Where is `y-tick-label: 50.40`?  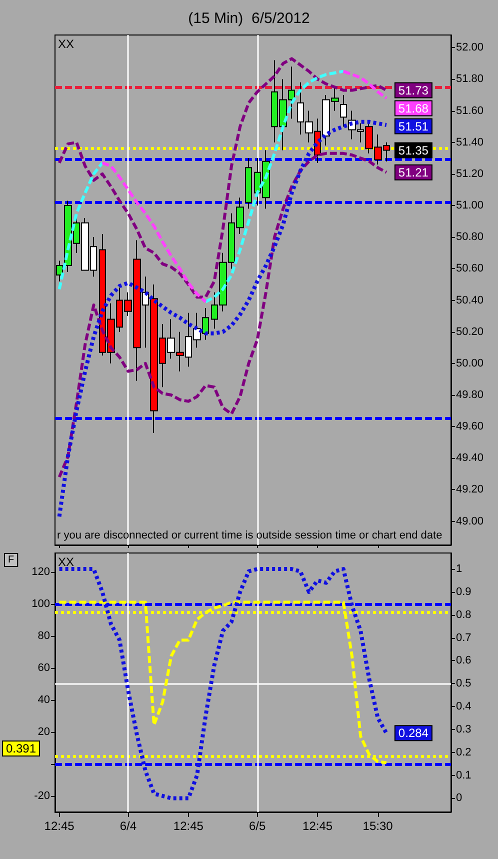 y-tick-label: 50.40 is located at coordinates (470, 300).